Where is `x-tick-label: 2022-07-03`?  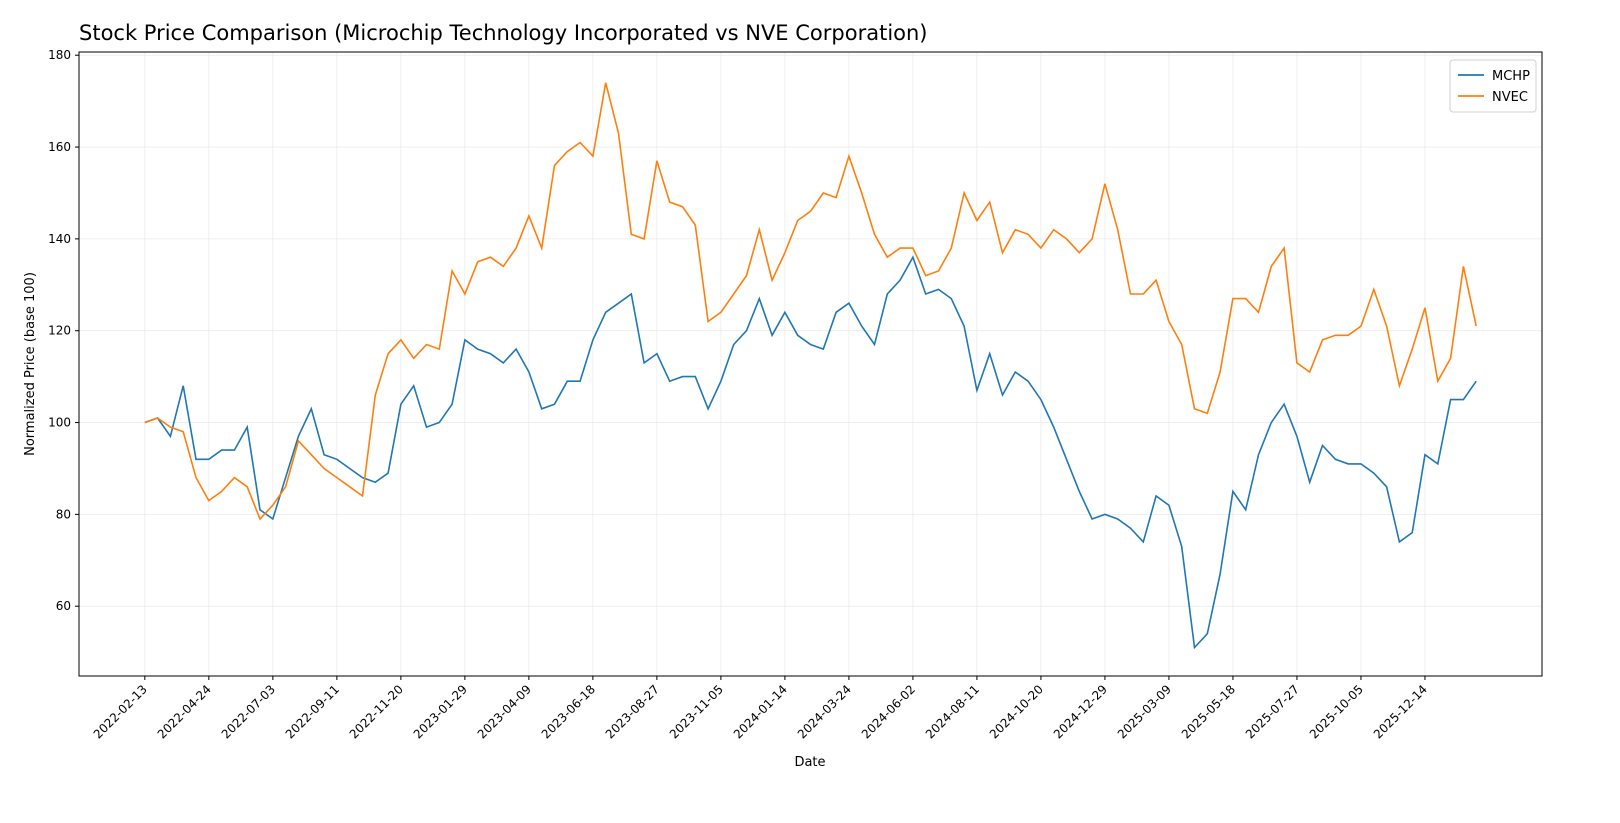
x-tick-label: 2022-07-03 is located at coordinates (248, 711).